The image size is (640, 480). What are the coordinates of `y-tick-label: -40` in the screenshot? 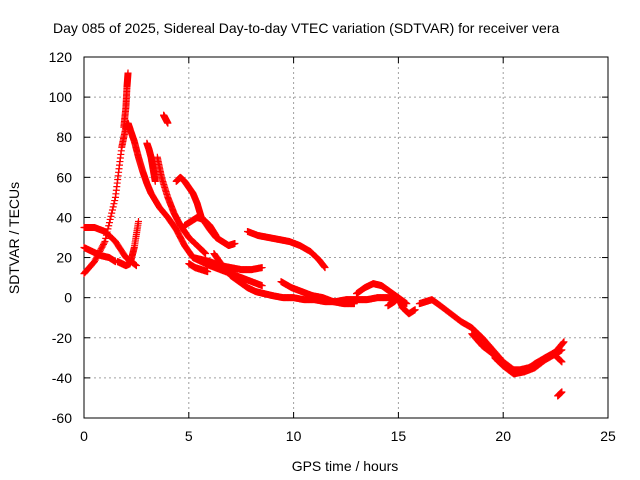 It's located at (62, 378).